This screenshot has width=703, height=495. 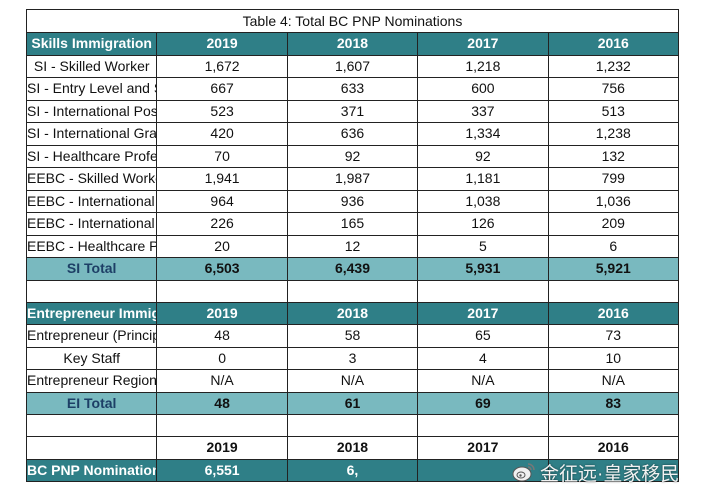 What do you see at coordinates (91, 313) in the screenshot?
I see `section-header: Entrepreneur Immigration` at bounding box center [91, 313].